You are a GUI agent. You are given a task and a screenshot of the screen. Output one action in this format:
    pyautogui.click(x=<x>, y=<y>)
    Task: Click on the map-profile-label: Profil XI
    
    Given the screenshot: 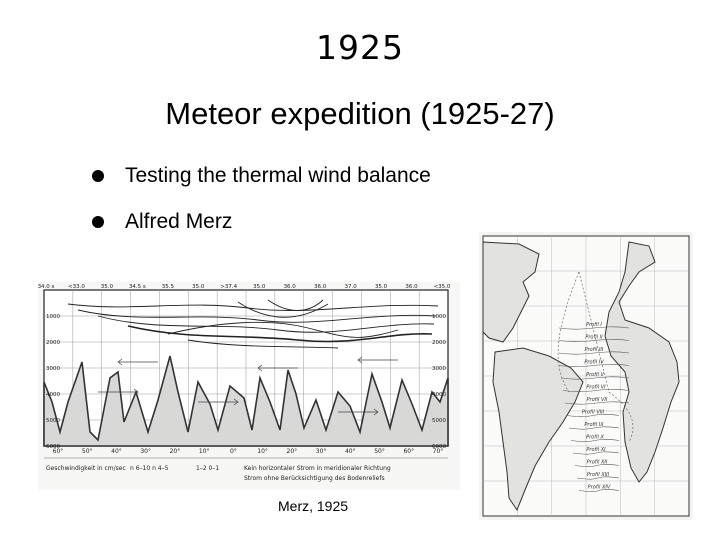 What is the action you would take?
    pyautogui.click(x=596, y=450)
    